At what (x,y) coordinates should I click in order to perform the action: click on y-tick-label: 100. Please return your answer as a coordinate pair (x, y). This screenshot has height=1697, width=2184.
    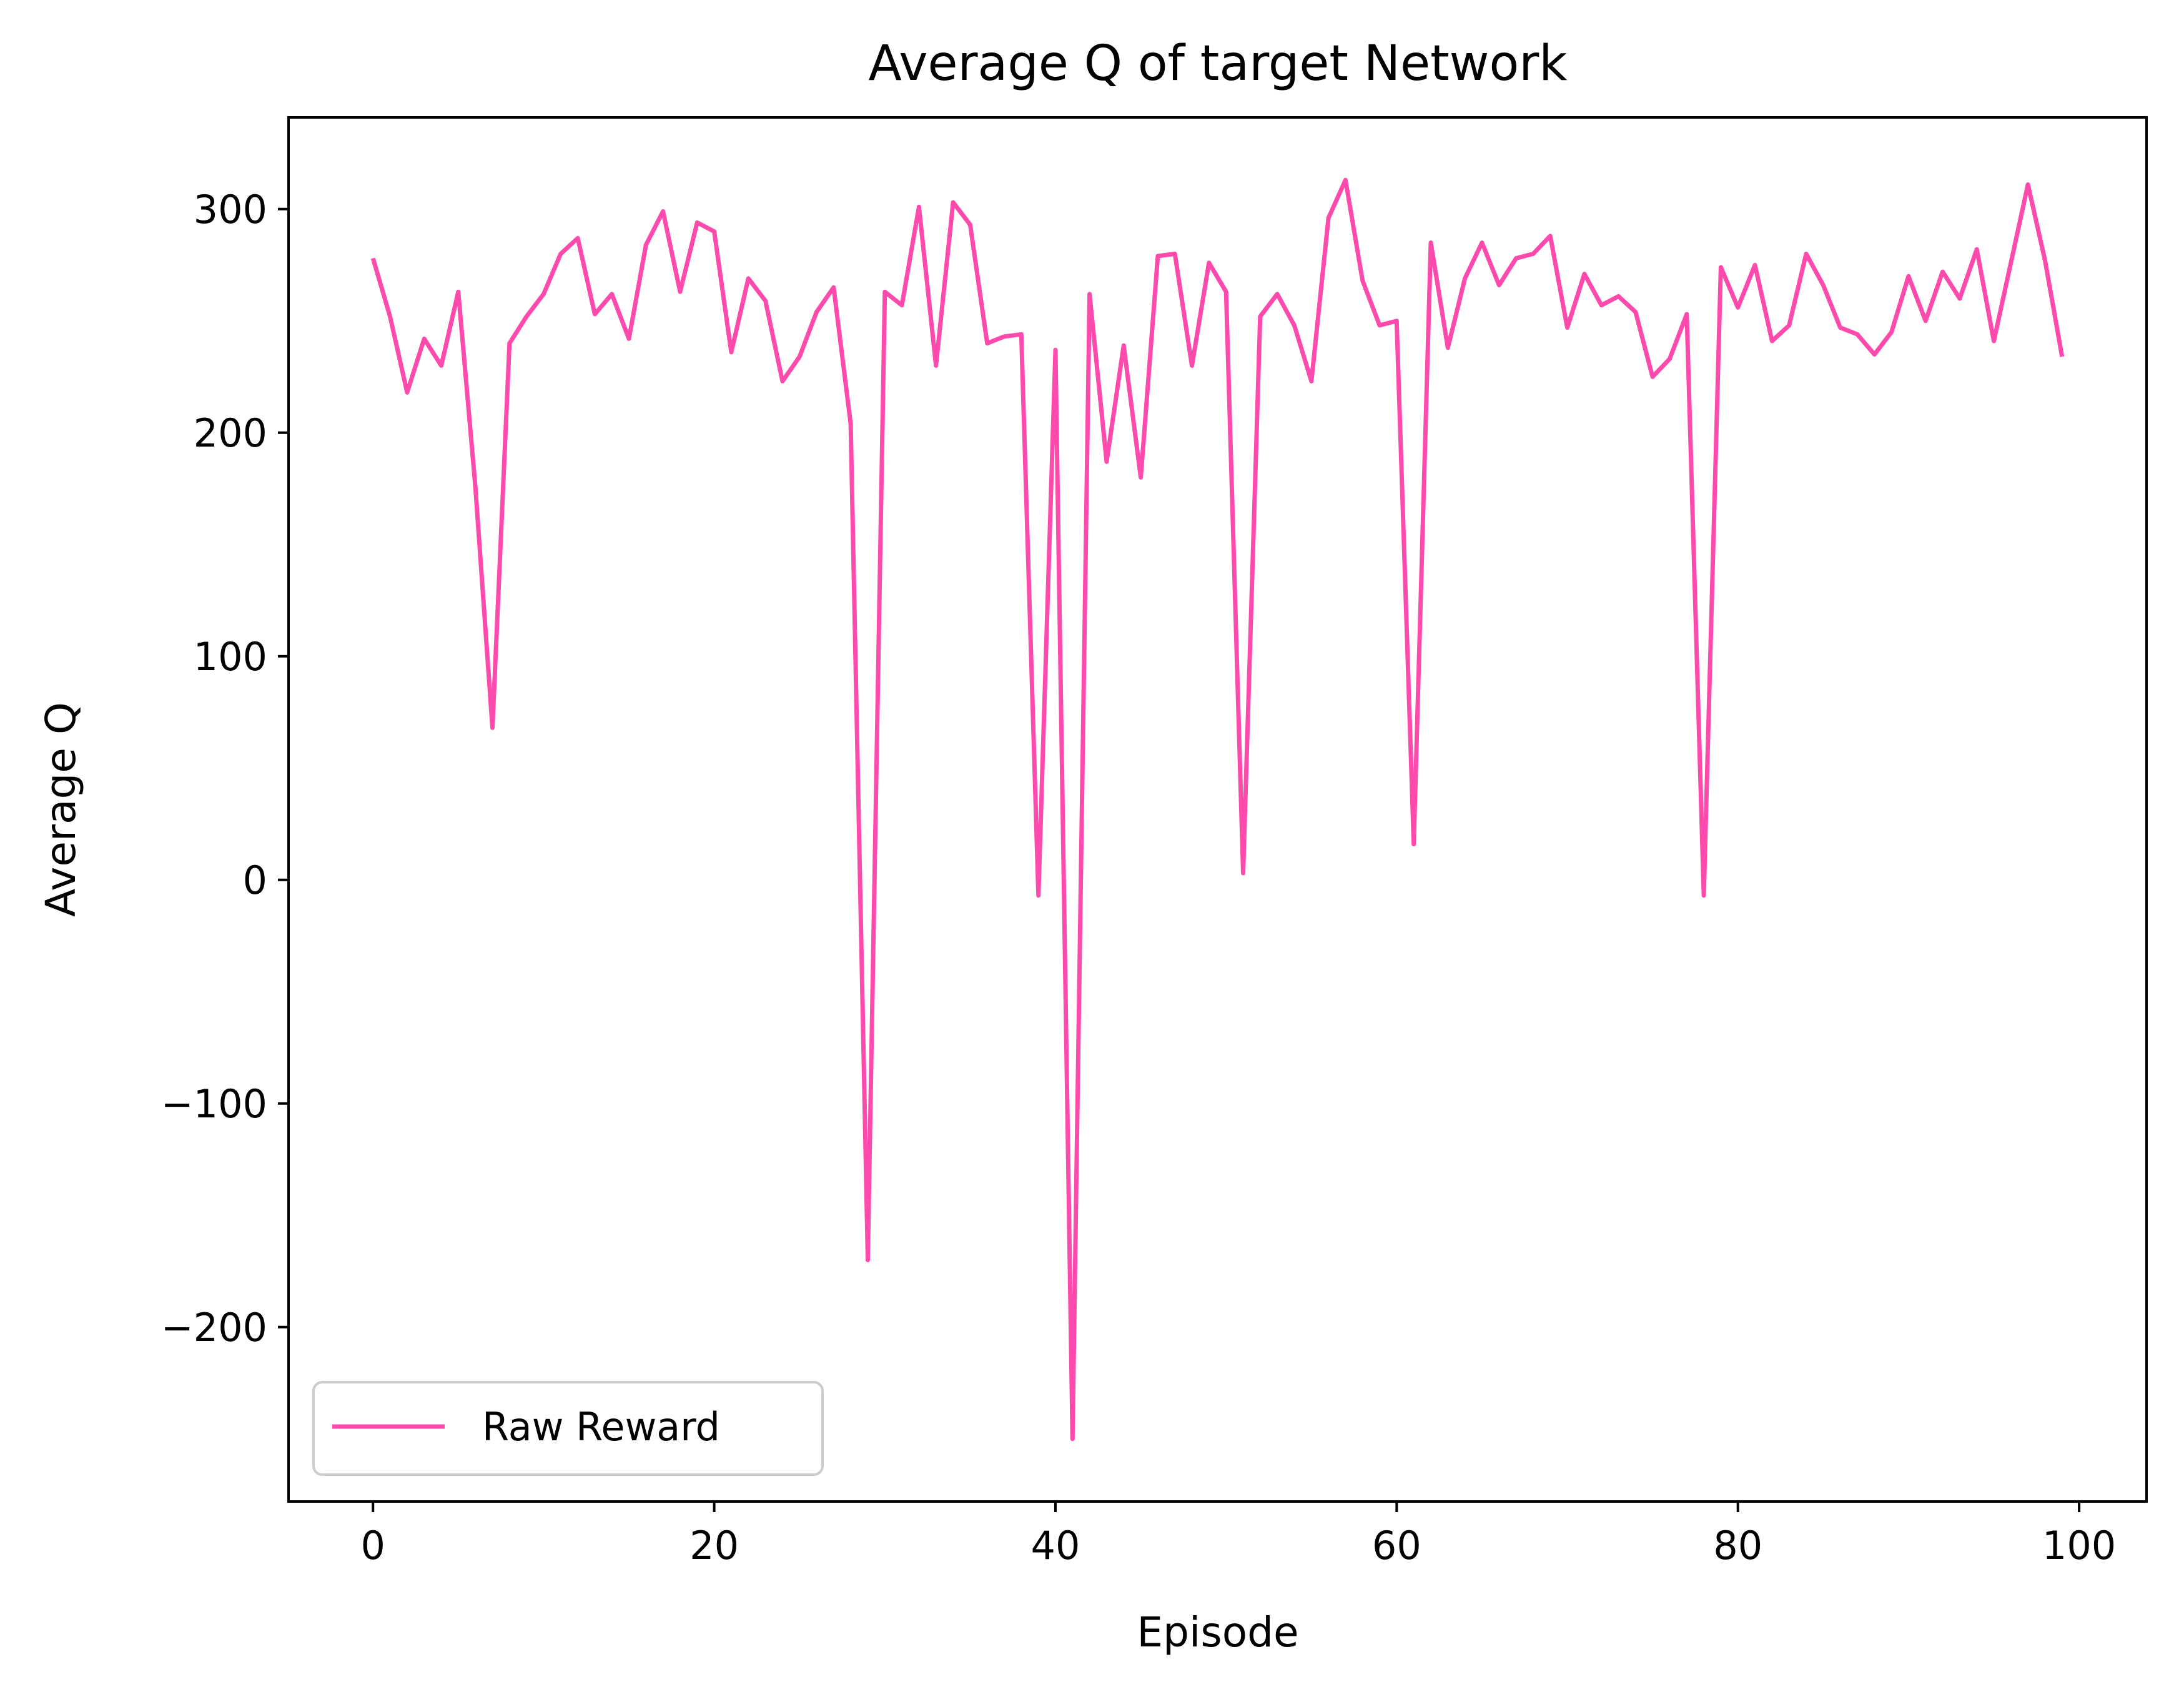
    Looking at the image, I should click on (230, 657).